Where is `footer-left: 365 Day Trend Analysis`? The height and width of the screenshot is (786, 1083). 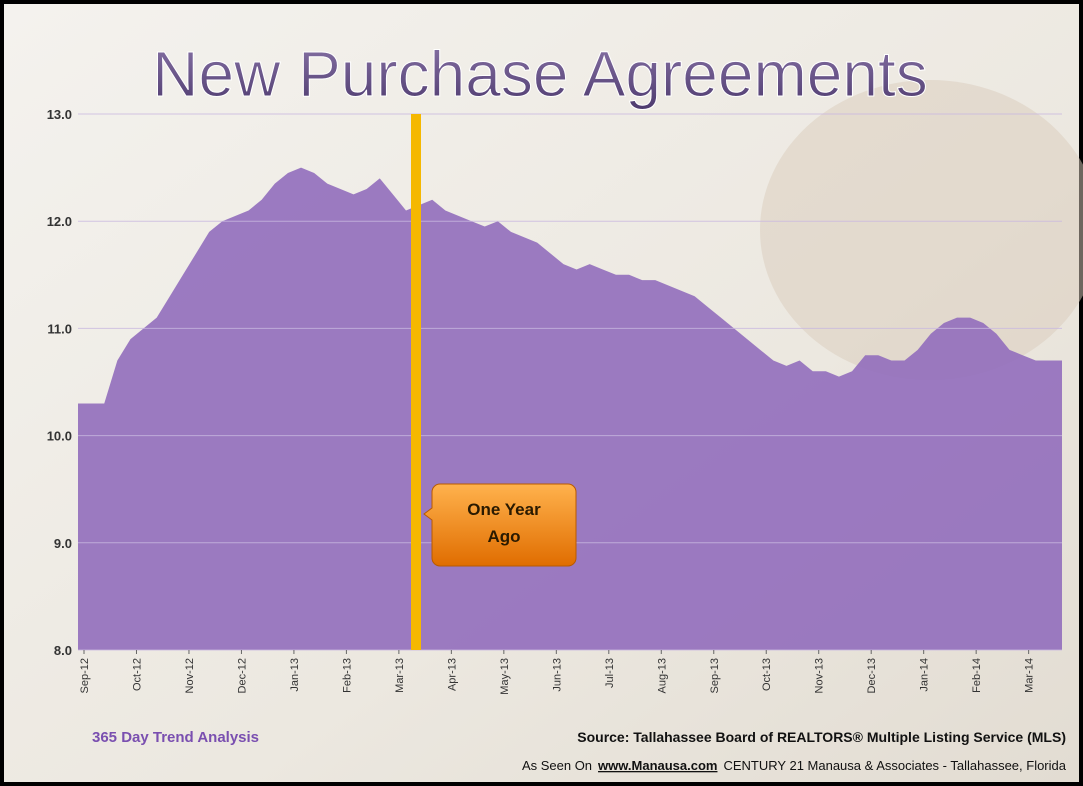
footer-left: 365 Day Trend Analysis is located at coordinates (175, 737).